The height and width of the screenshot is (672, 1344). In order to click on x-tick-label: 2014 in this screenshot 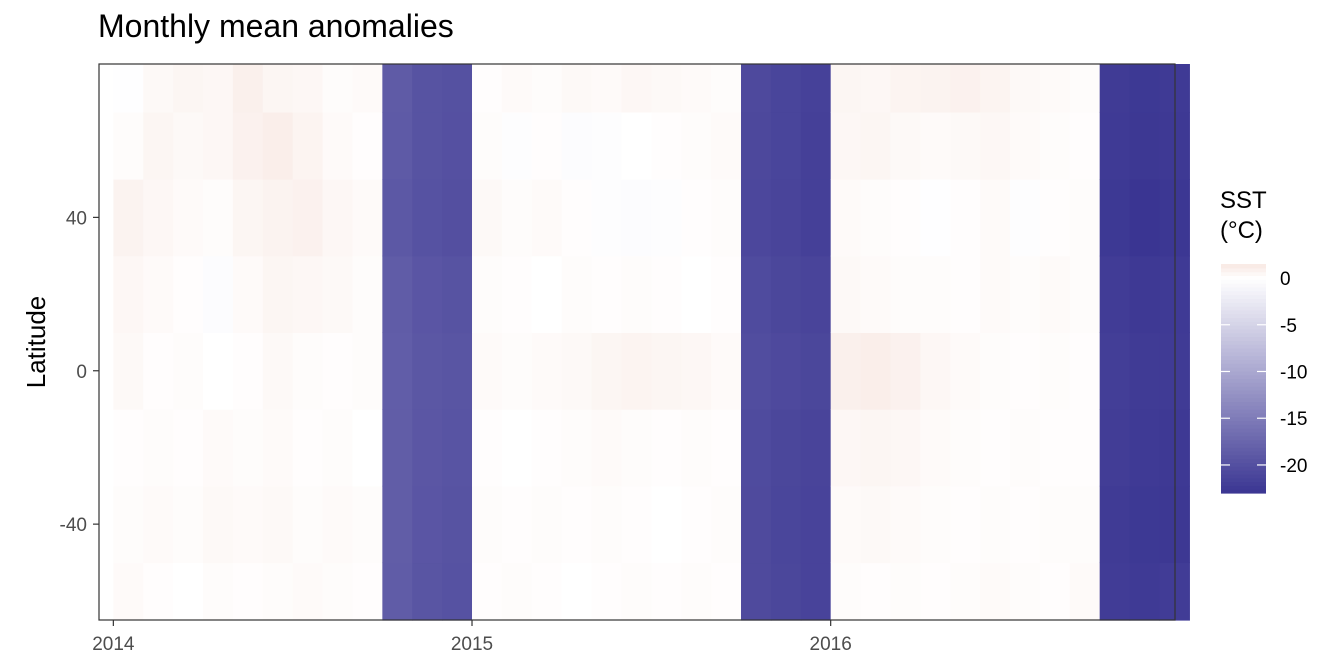, I will do `click(113, 644)`.